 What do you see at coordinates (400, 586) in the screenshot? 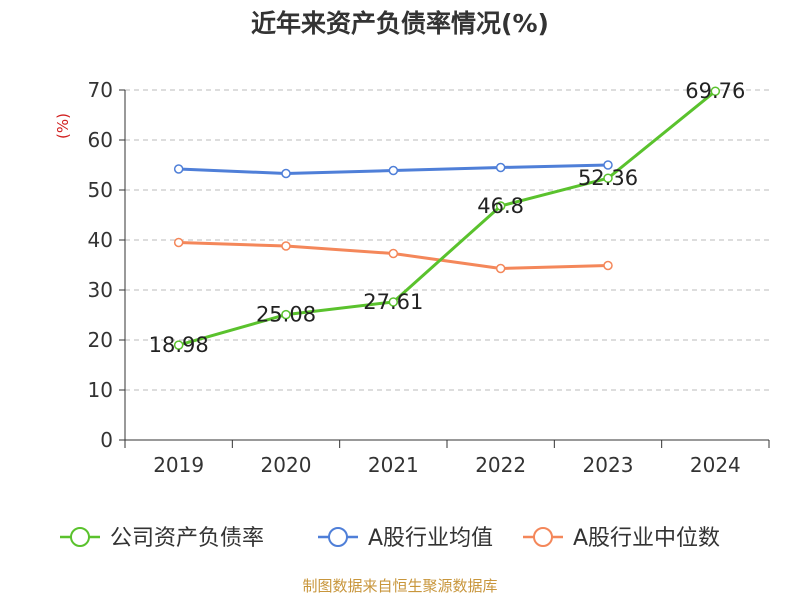
I see `source-footer: 制图数据来自恒生聚源数据库` at bounding box center [400, 586].